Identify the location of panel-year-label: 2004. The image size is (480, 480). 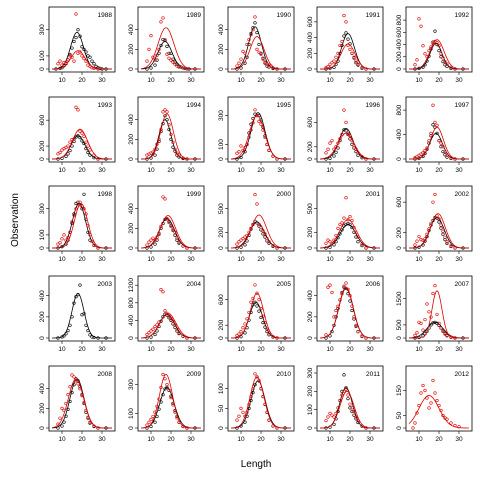
(194, 284).